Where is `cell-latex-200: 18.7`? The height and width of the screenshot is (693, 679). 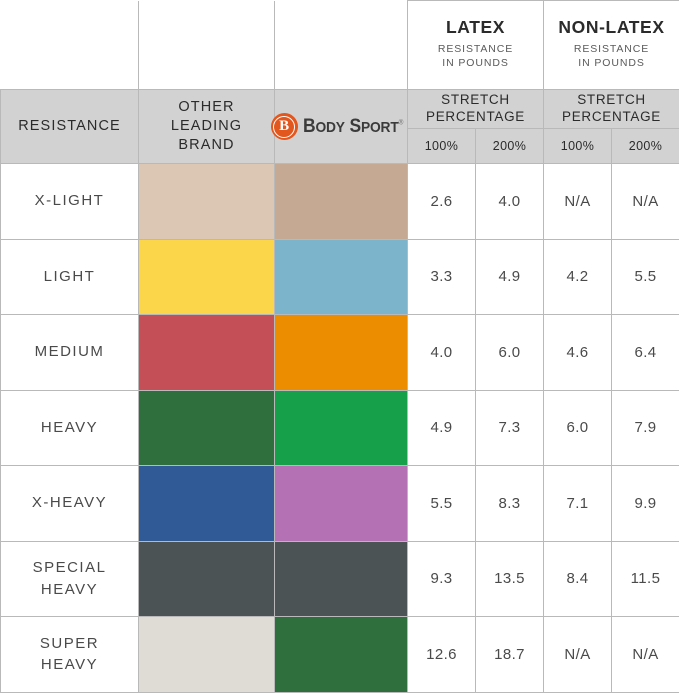
cell-latex-200: 18.7 is located at coordinates (510, 655).